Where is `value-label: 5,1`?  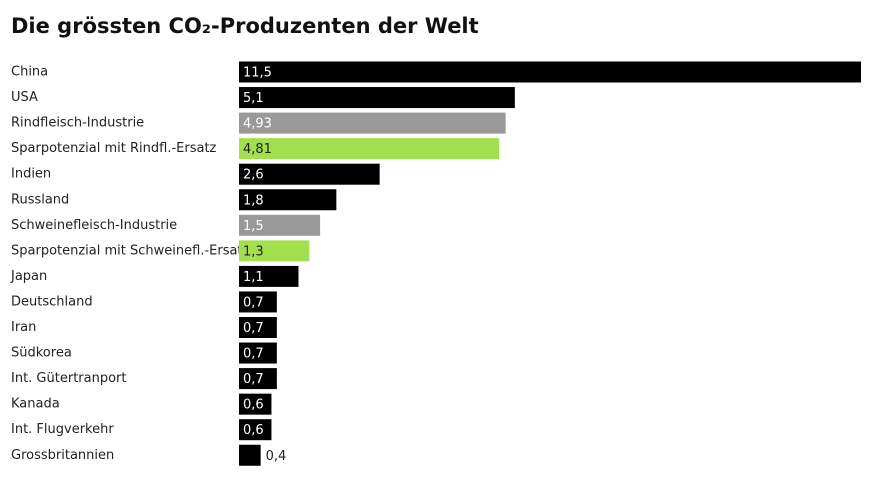 value-label: 5,1 is located at coordinates (253, 98).